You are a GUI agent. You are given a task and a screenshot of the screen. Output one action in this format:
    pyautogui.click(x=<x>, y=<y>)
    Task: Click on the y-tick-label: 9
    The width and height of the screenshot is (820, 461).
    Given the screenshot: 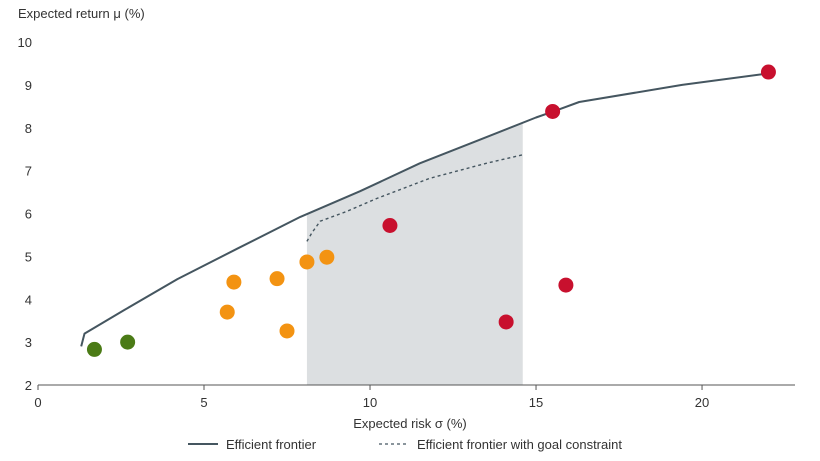 What is the action you would take?
    pyautogui.click(x=28, y=85)
    